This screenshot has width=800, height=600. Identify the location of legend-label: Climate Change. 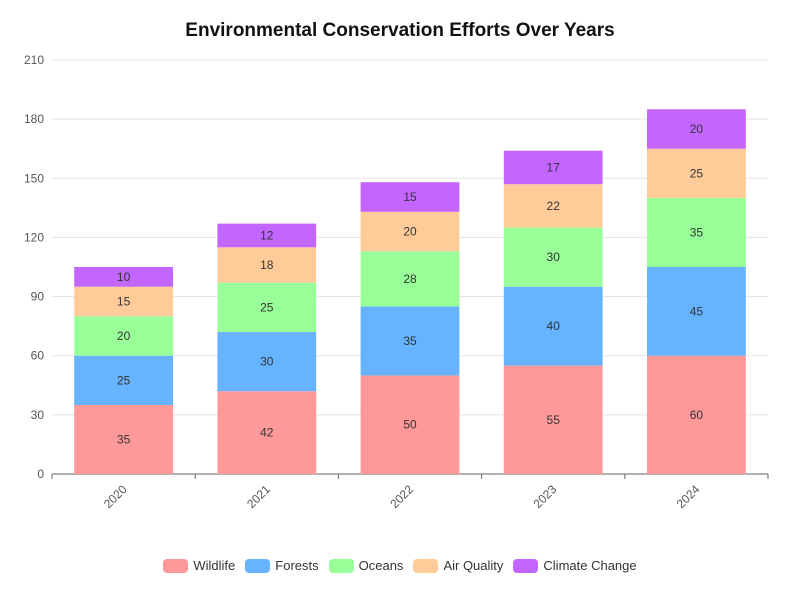
(590, 565).